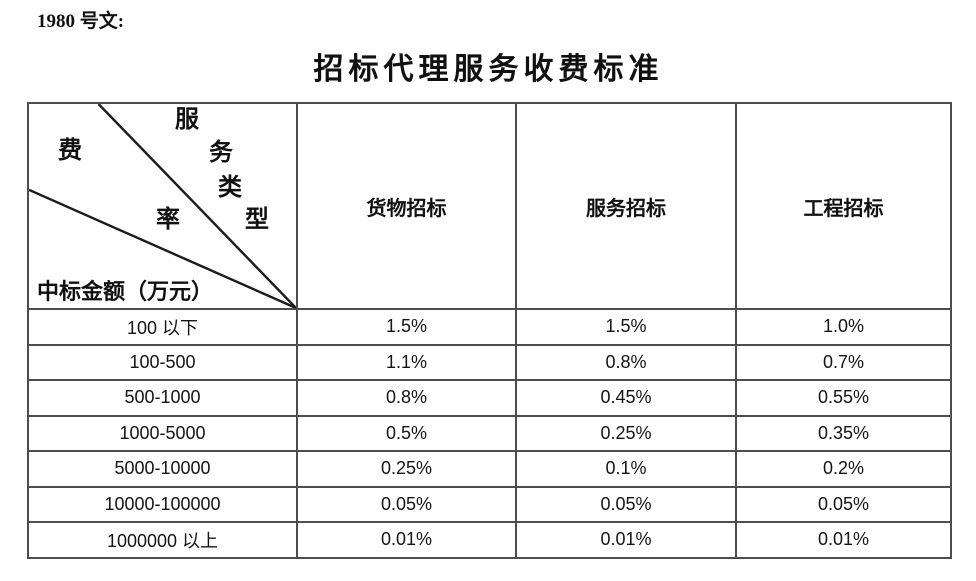  Describe the element at coordinates (406, 433) in the screenshot. I see `rate-cell: 0.5%` at that location.